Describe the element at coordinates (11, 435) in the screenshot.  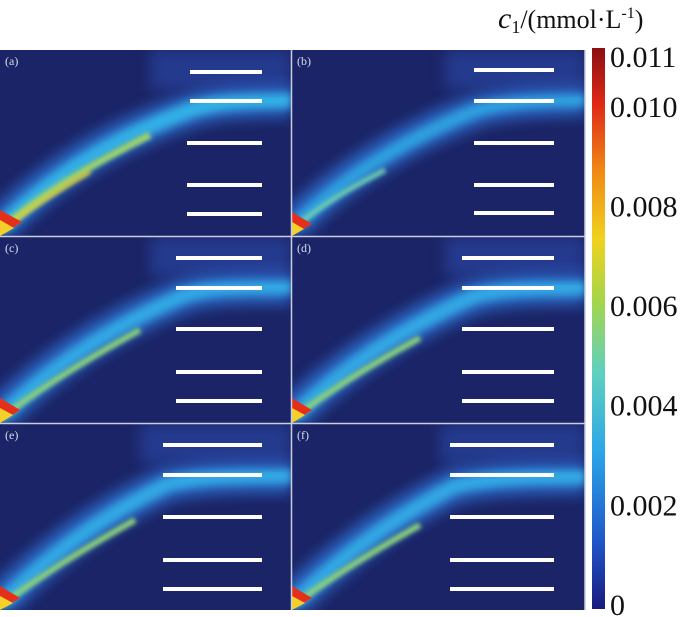
I see `panel-label: (e)` at that location.